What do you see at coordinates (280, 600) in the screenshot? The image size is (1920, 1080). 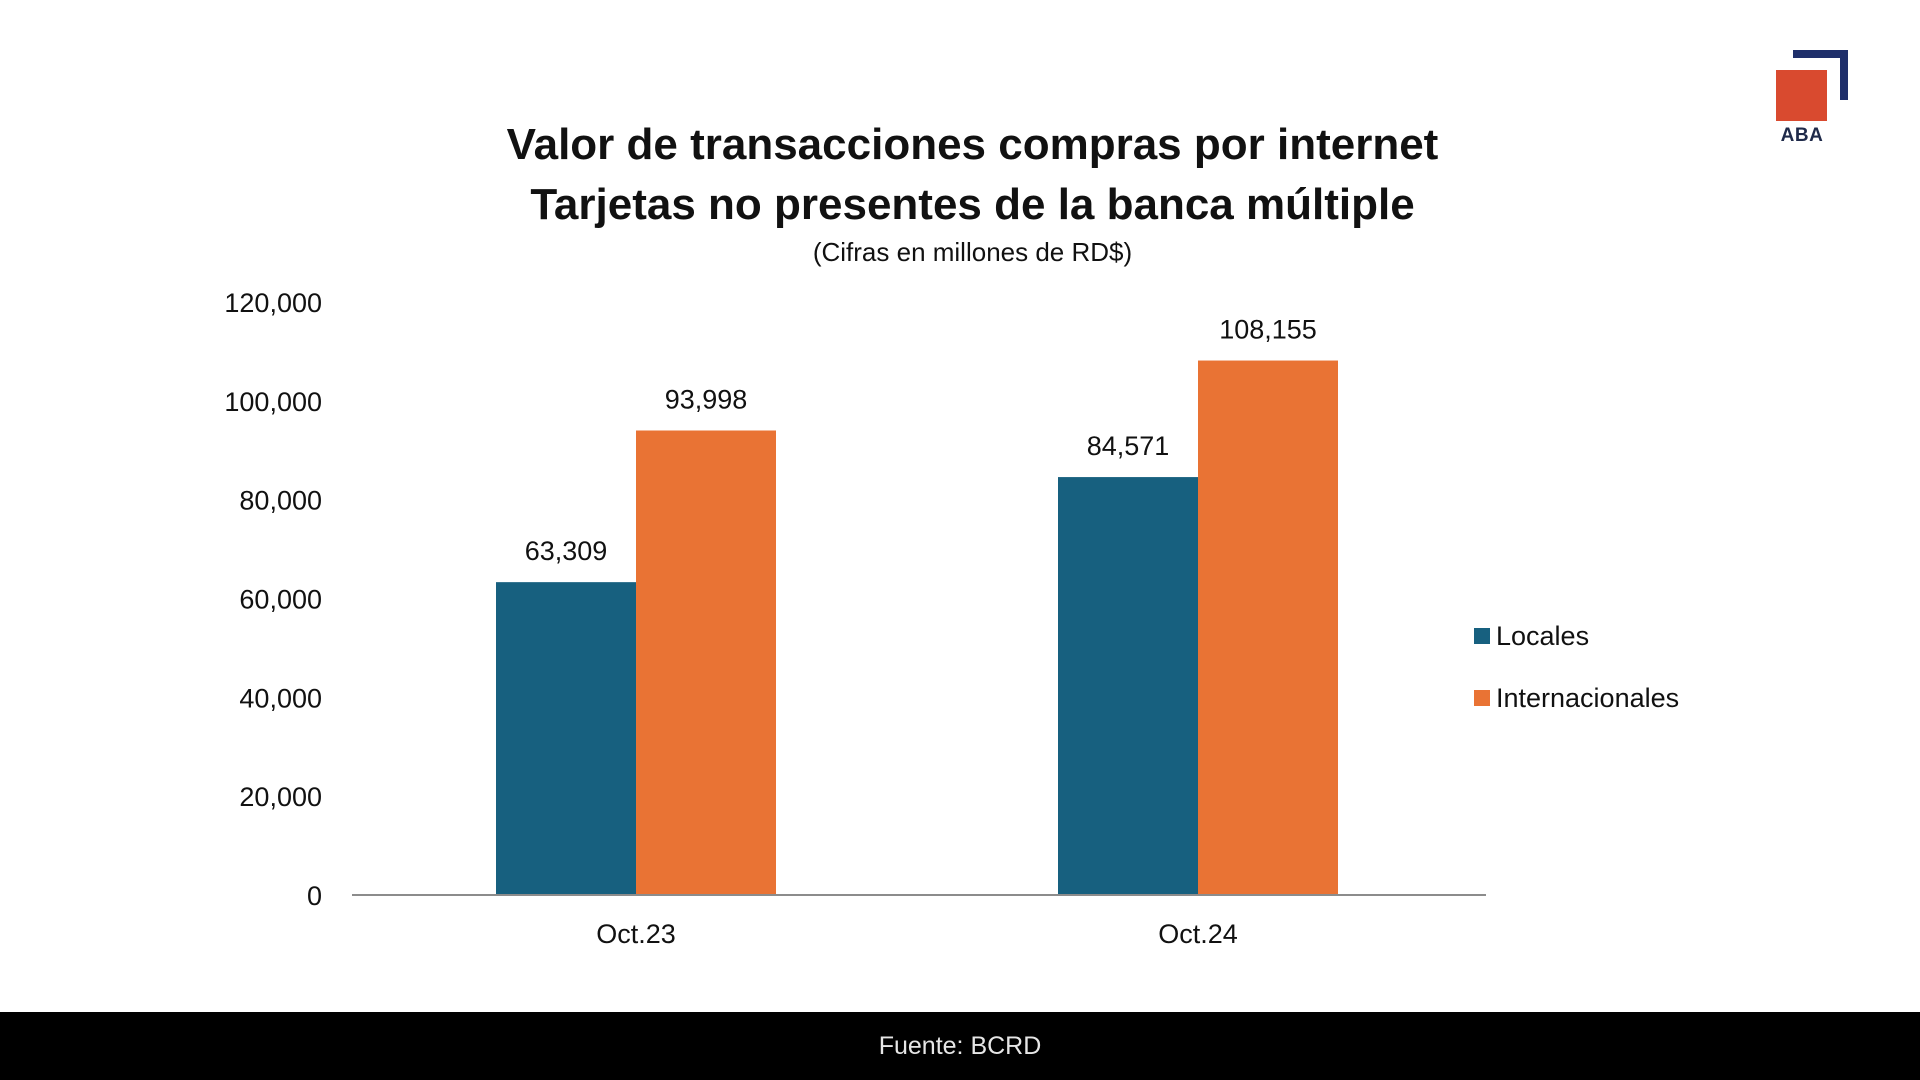 I see `y-tick-label: 60,000` at bounding box center [280, 600].